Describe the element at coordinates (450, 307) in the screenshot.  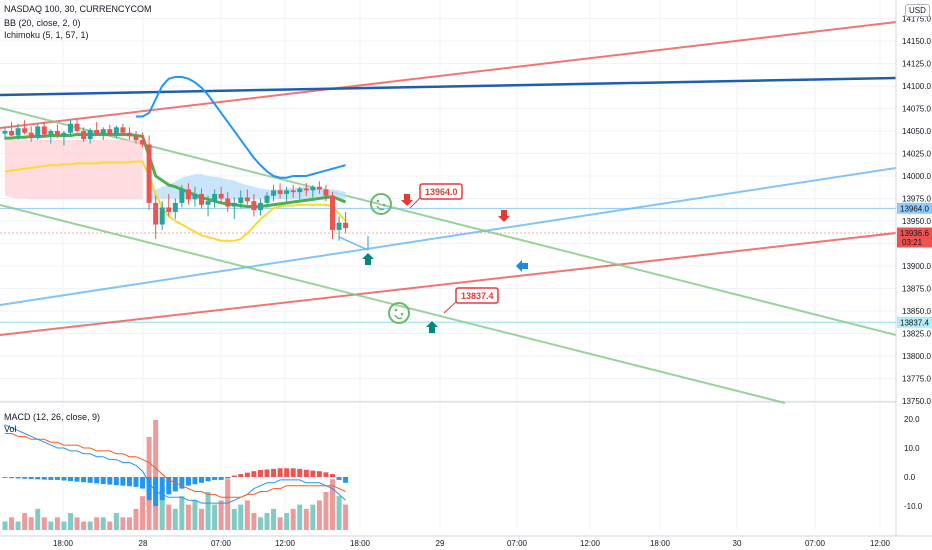
I see `callout-pointer` at that location.